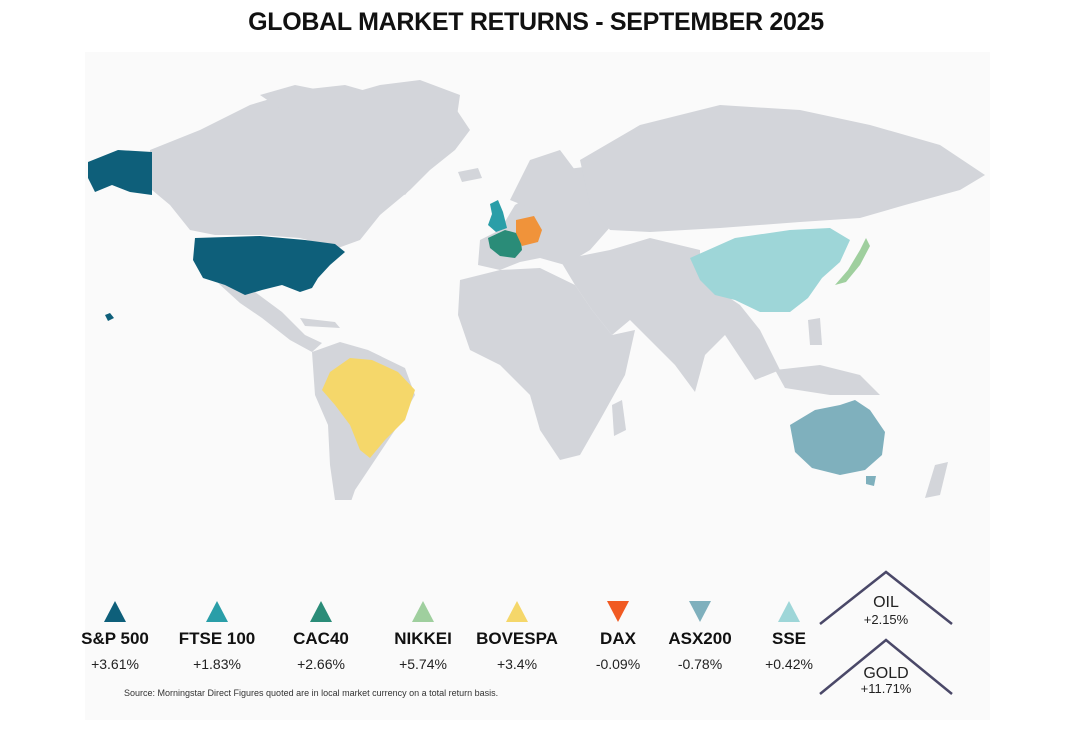  I want to click on region-caribbean, so click(320, 323).